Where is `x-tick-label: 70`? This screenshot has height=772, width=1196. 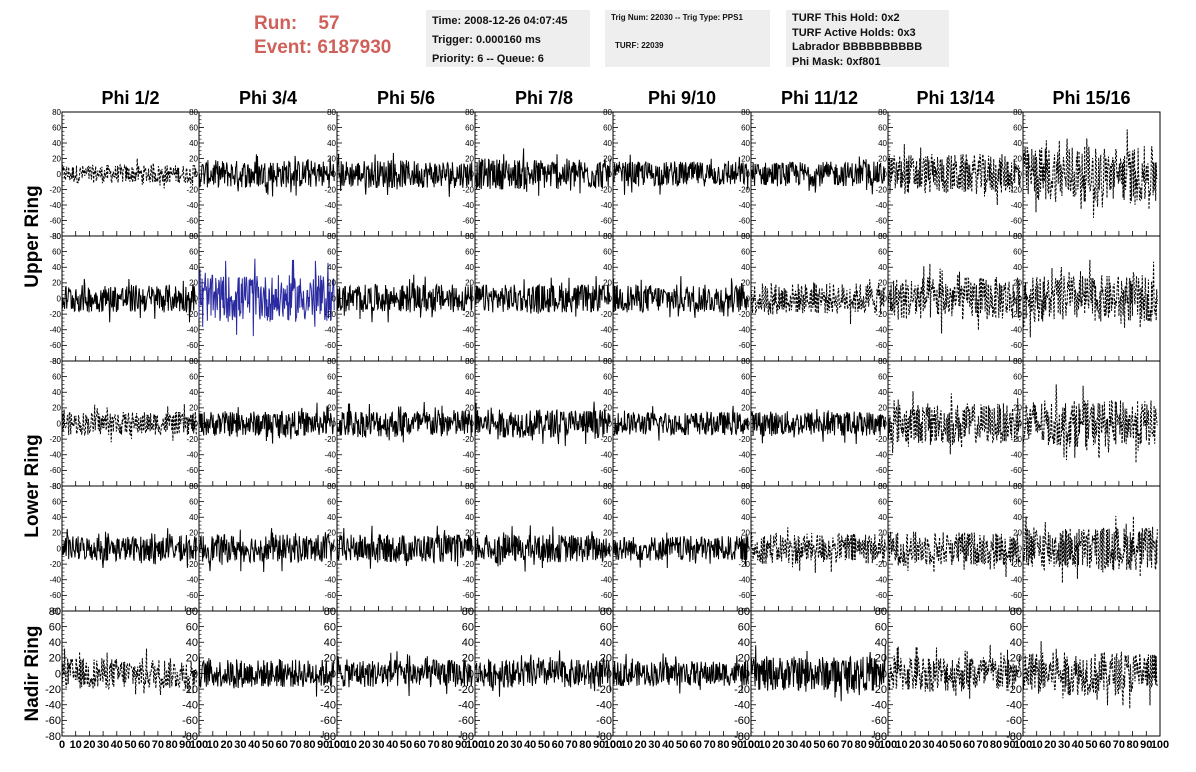 x-tick-label: 70 is located at coordinates (158, 745).